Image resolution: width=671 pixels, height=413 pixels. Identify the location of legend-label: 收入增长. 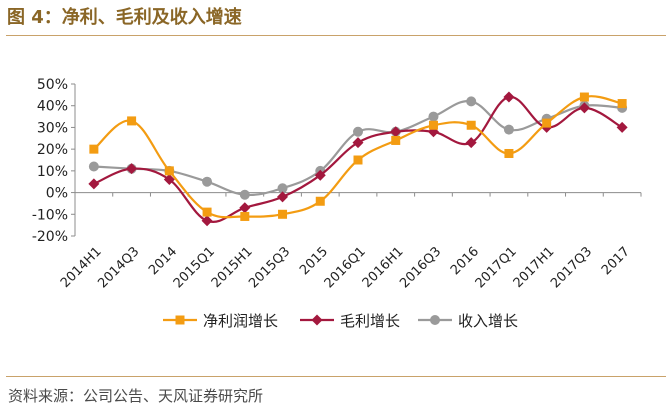
(488, 321).